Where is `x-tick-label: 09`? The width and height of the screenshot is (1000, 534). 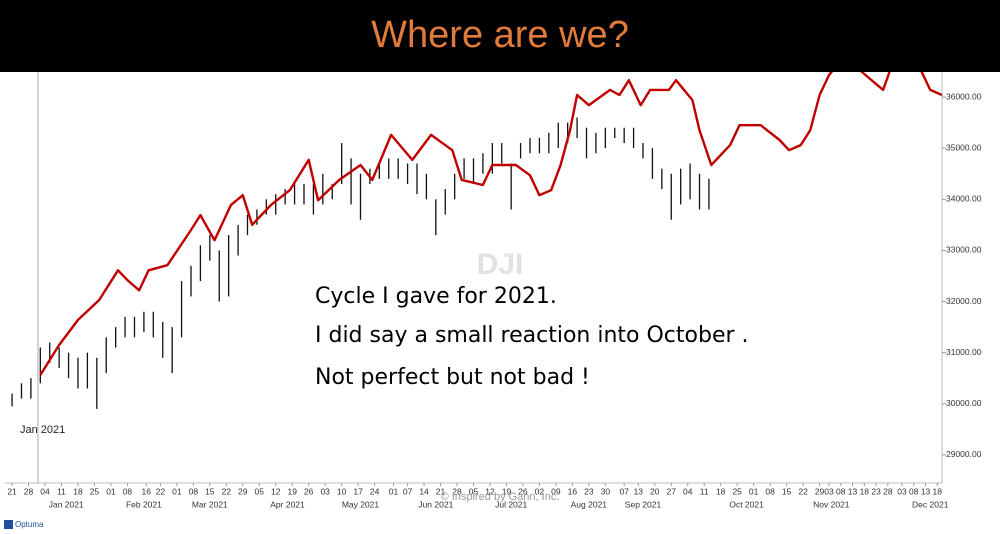
x-tick-label: 09 is located at coordinates (556, 491).